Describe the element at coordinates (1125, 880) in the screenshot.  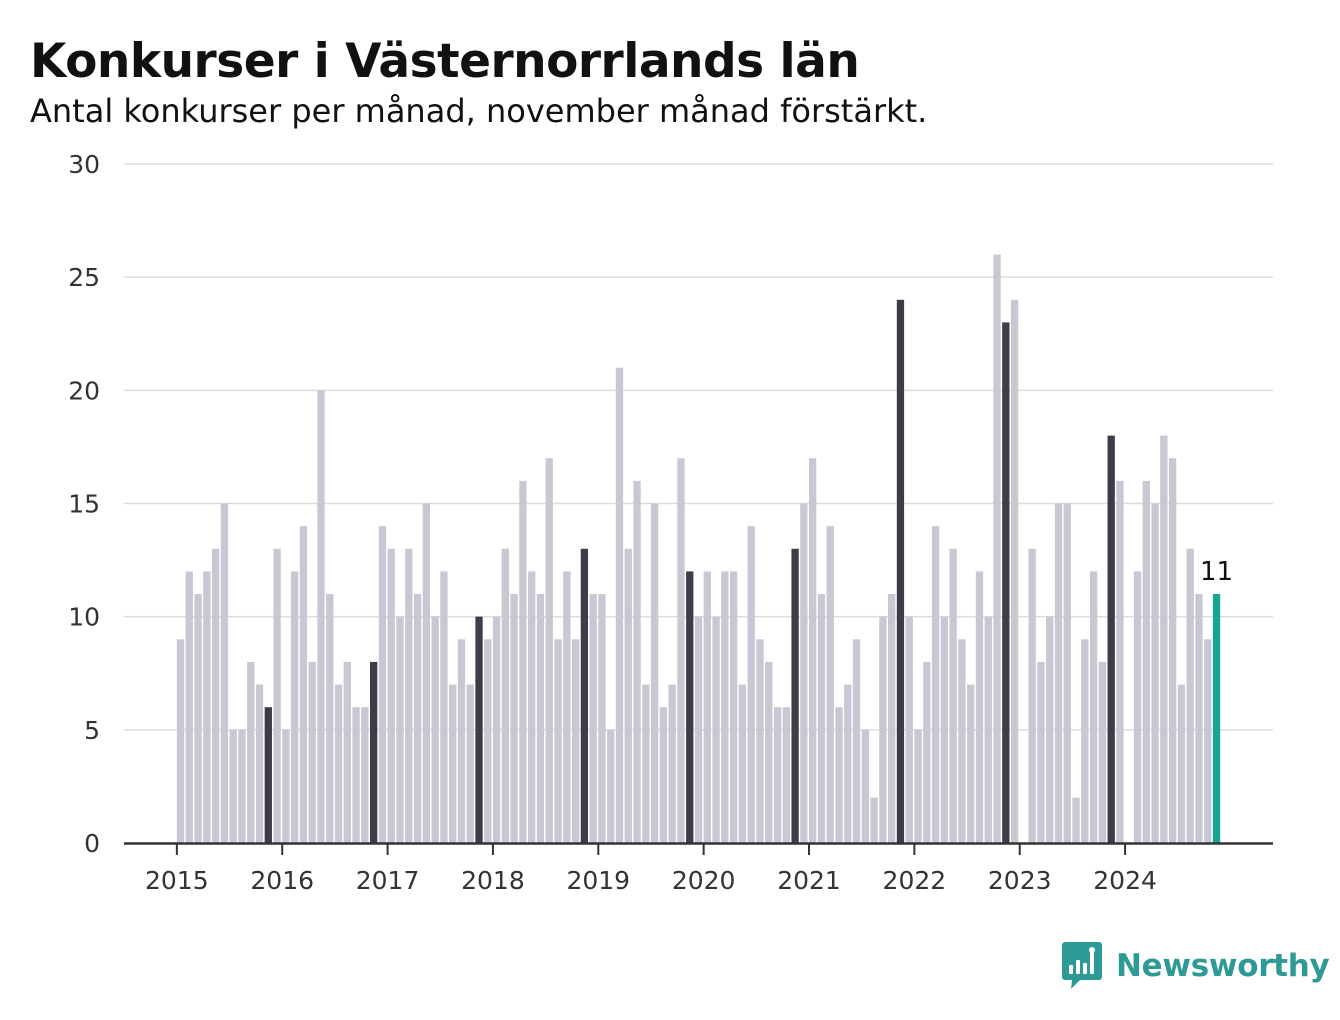
I see `x-tick-label: 2024` at that location.